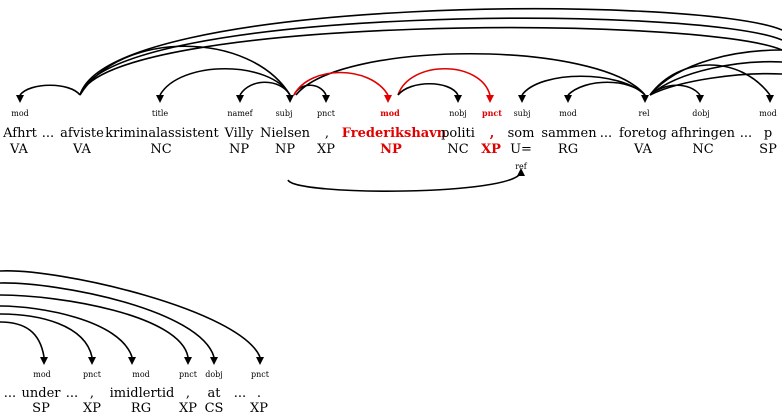  What do you see at coordinates (151, 374) in the screenshot?
I see `row2-labels: mod pnct mod pnct dobj pnct` at bounding box center [151, 374].